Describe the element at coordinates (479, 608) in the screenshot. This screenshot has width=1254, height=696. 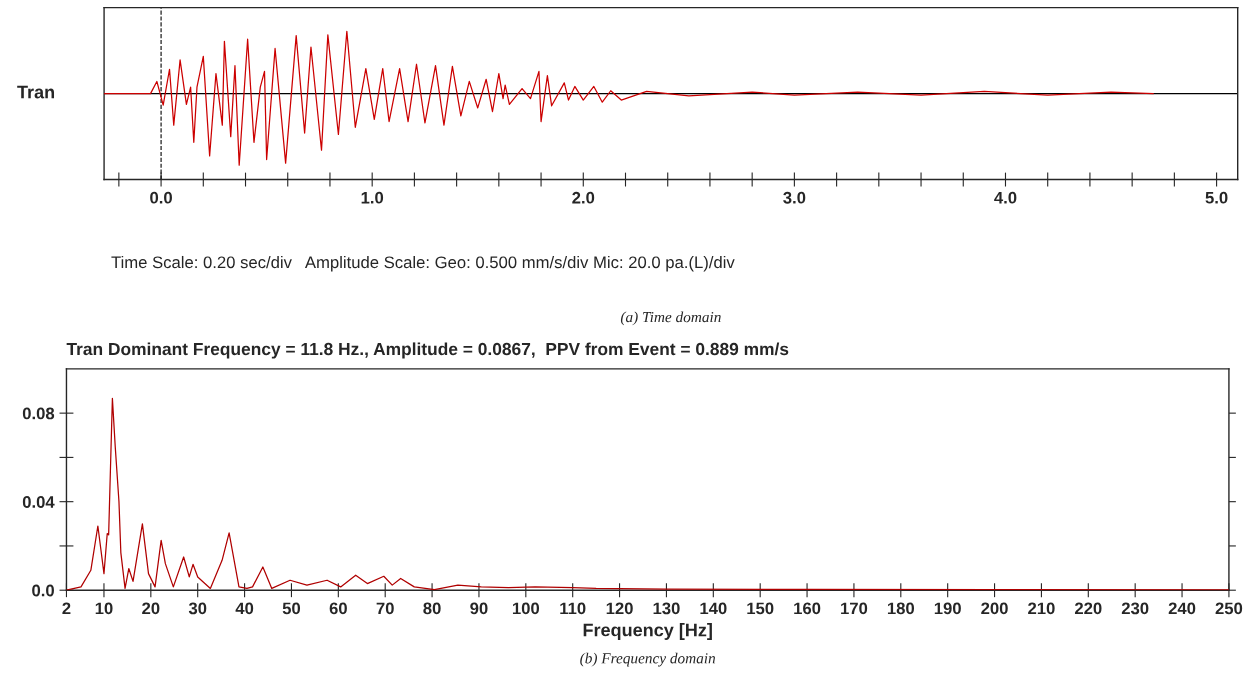
I see `x-tick-label: 90` at that location.